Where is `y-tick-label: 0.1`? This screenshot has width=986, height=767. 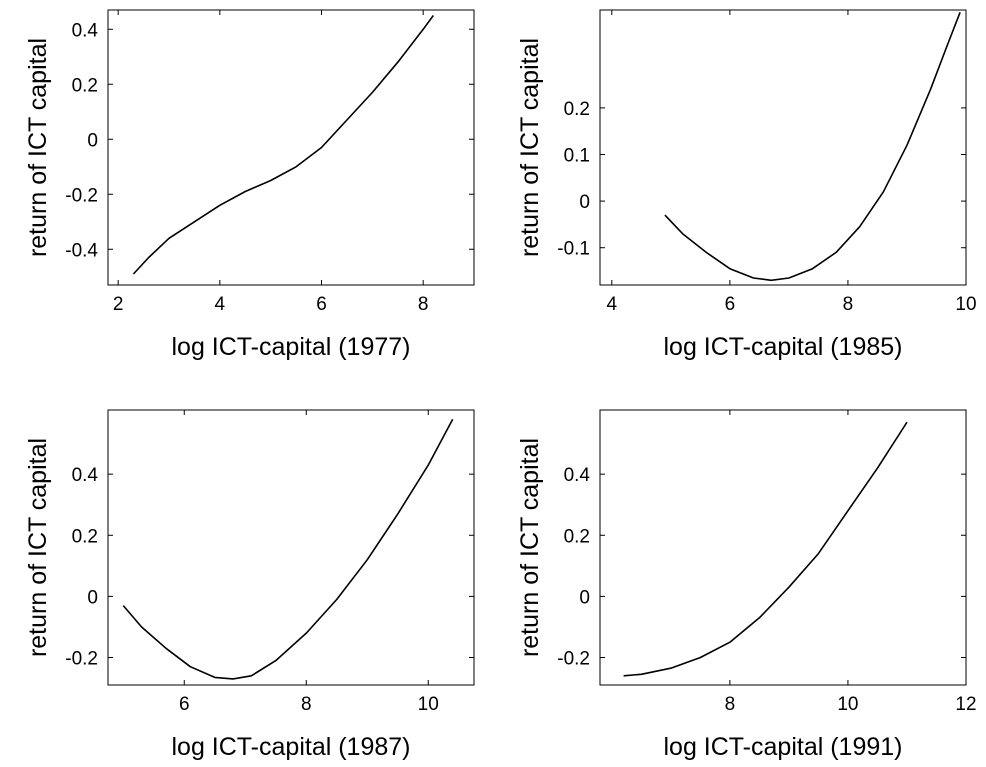
y-tick-label: 0.1 is located at coordinates (577, 155).